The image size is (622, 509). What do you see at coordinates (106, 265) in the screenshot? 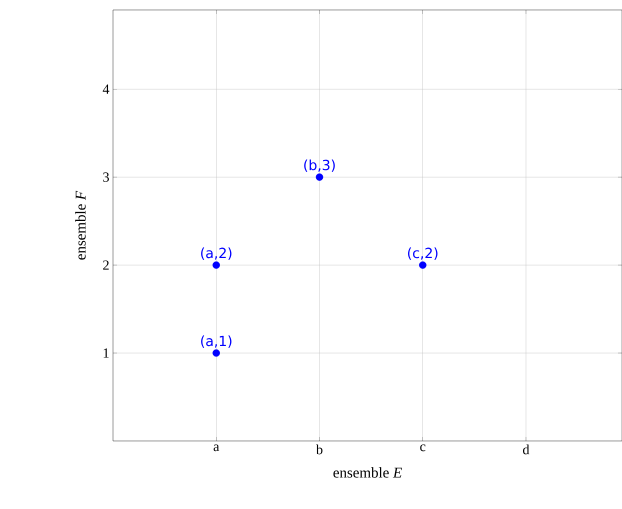
I see `y-tick-label: 2` at bounding box center [106, 265].